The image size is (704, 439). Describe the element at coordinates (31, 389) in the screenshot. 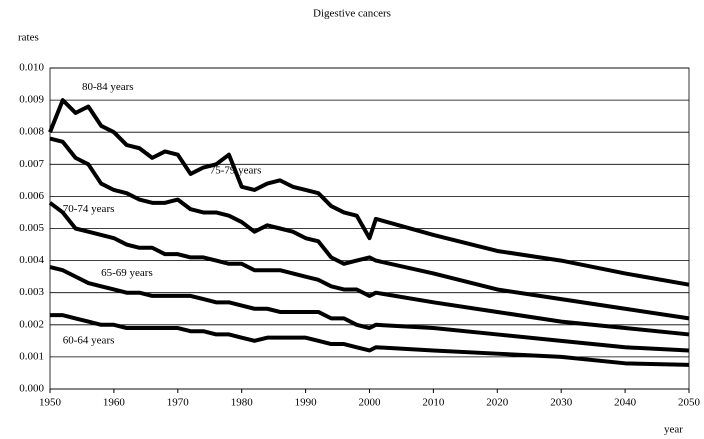

I see `y-tick-label: 0.000` at that location.